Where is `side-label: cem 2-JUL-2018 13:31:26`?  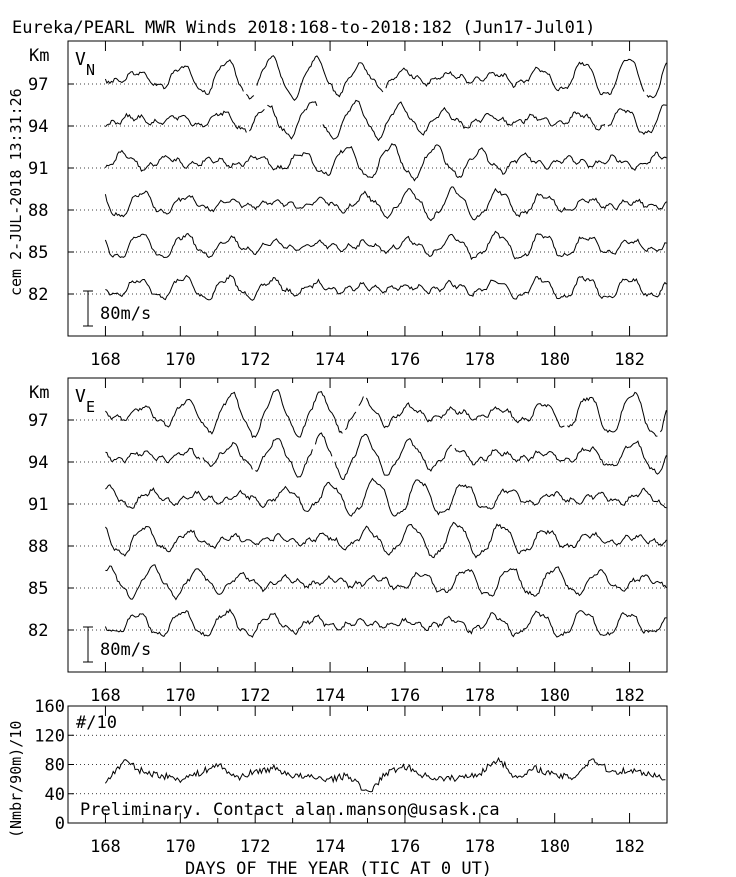
side-label: cem 2-JUL-2018 13:31:26 is located at coordinates (16, 192).